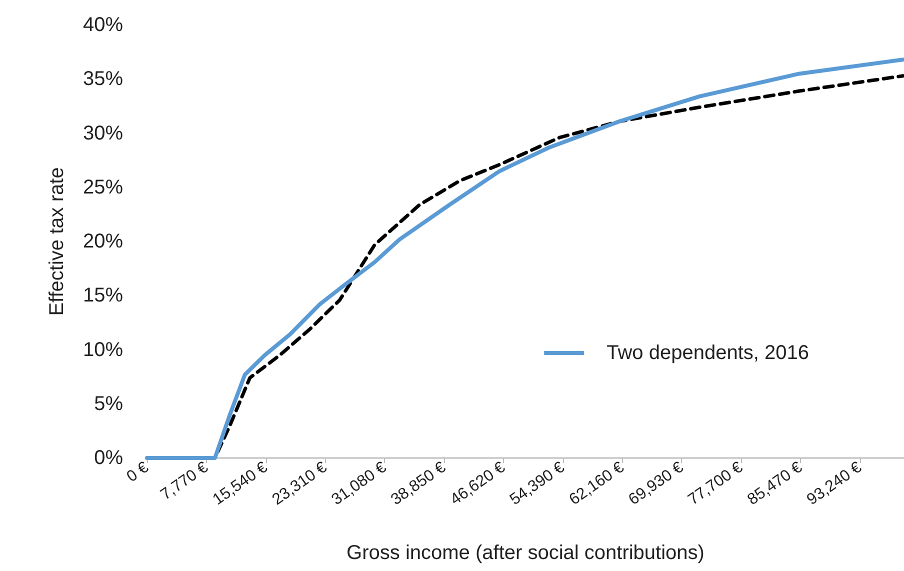  Describe the element at coordinates (109, 458) in the screenshot. I see `y-tick-label: 0%` at that location.